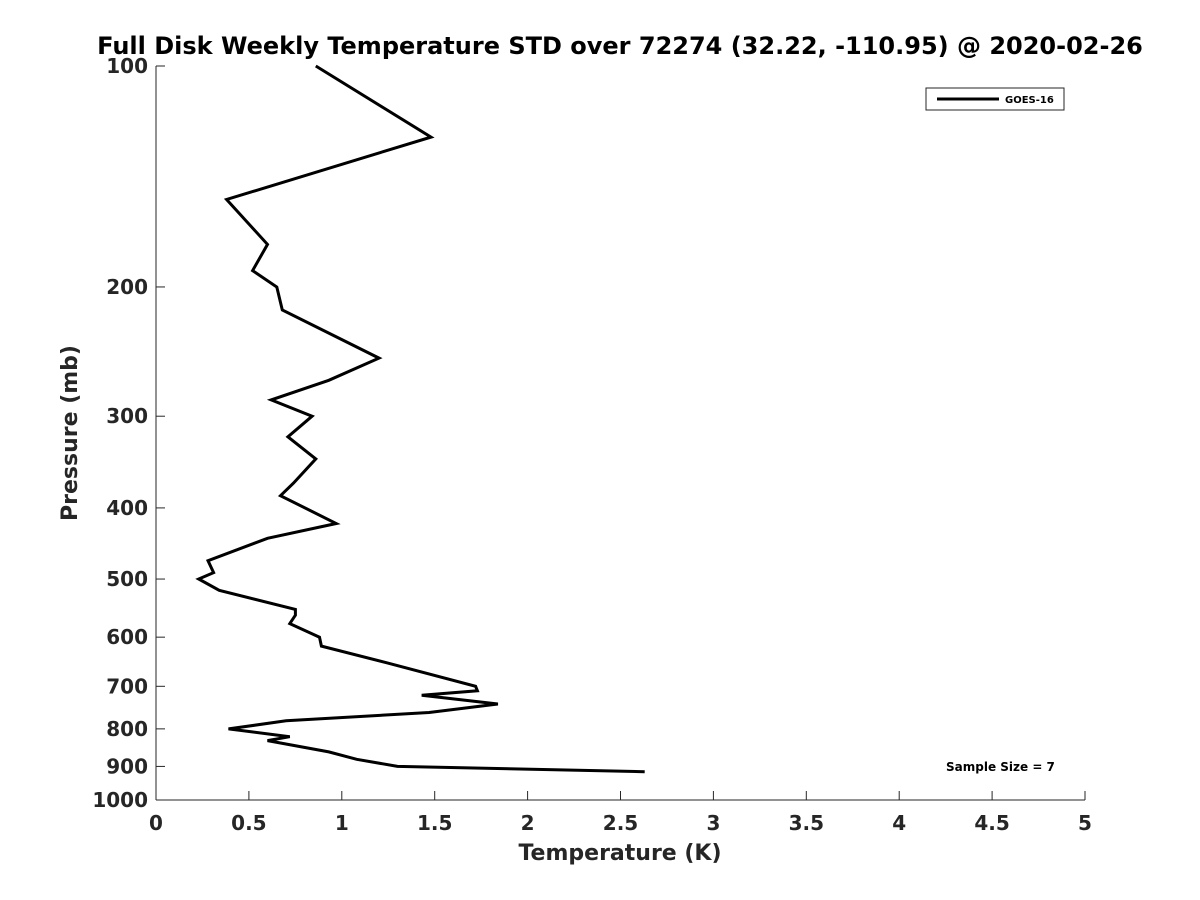 This screenshot has height=900, width=1200. I want to click on y-tick-label: 500, so click(127, 579).